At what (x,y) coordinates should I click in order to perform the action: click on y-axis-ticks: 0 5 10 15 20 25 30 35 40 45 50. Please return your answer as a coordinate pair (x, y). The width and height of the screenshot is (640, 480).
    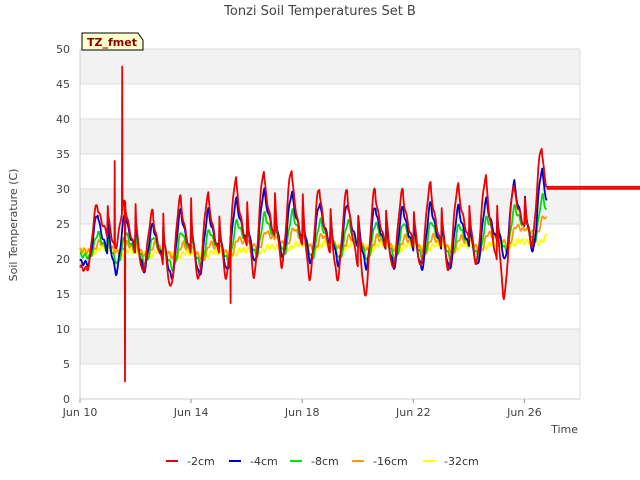
    Looking at the image, I should click on (63, 224).